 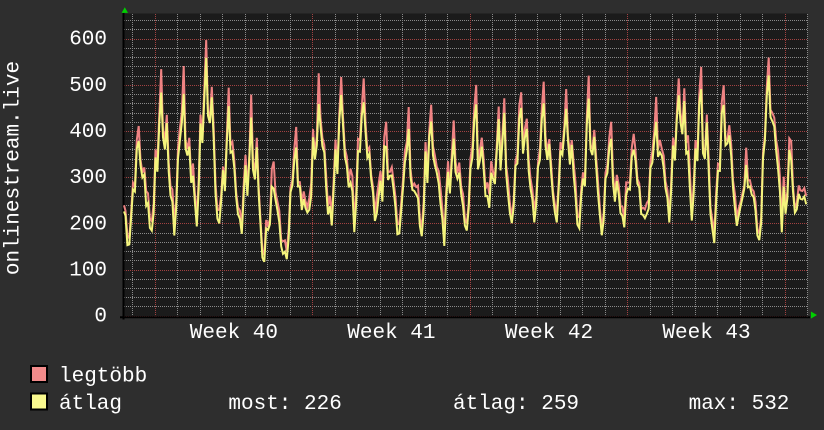 I want to click on svg-text: 400, so click(x=88, y=132).